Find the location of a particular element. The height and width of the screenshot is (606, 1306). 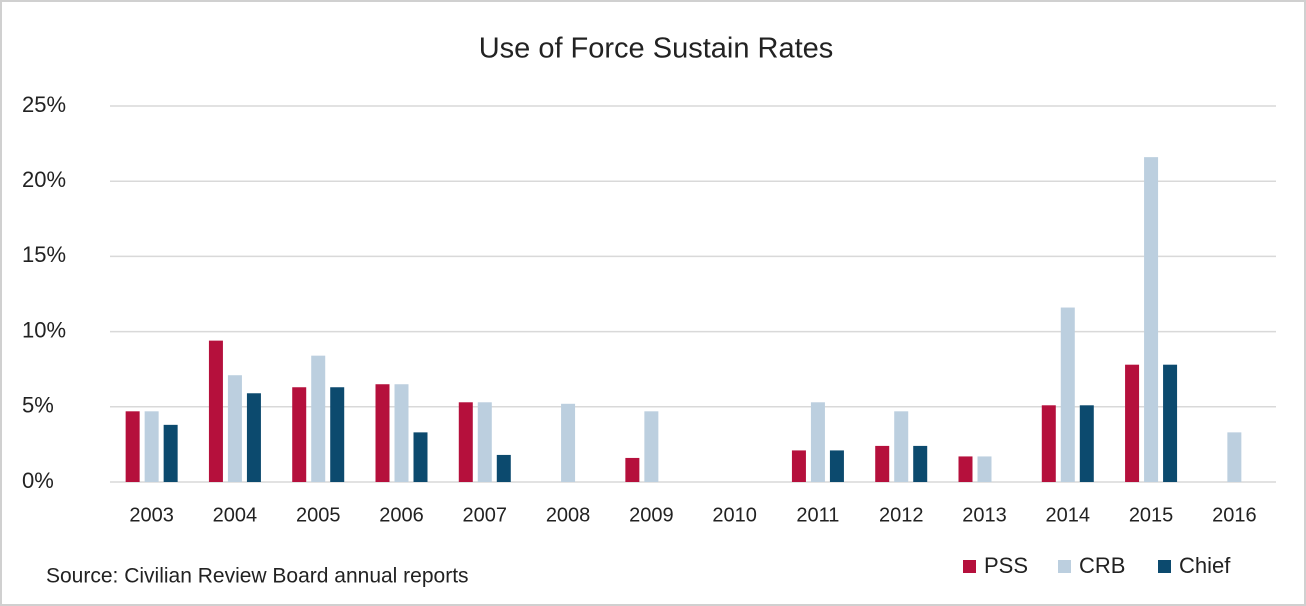

x-tick-label: 2007 is located at coordinates (485, 515).